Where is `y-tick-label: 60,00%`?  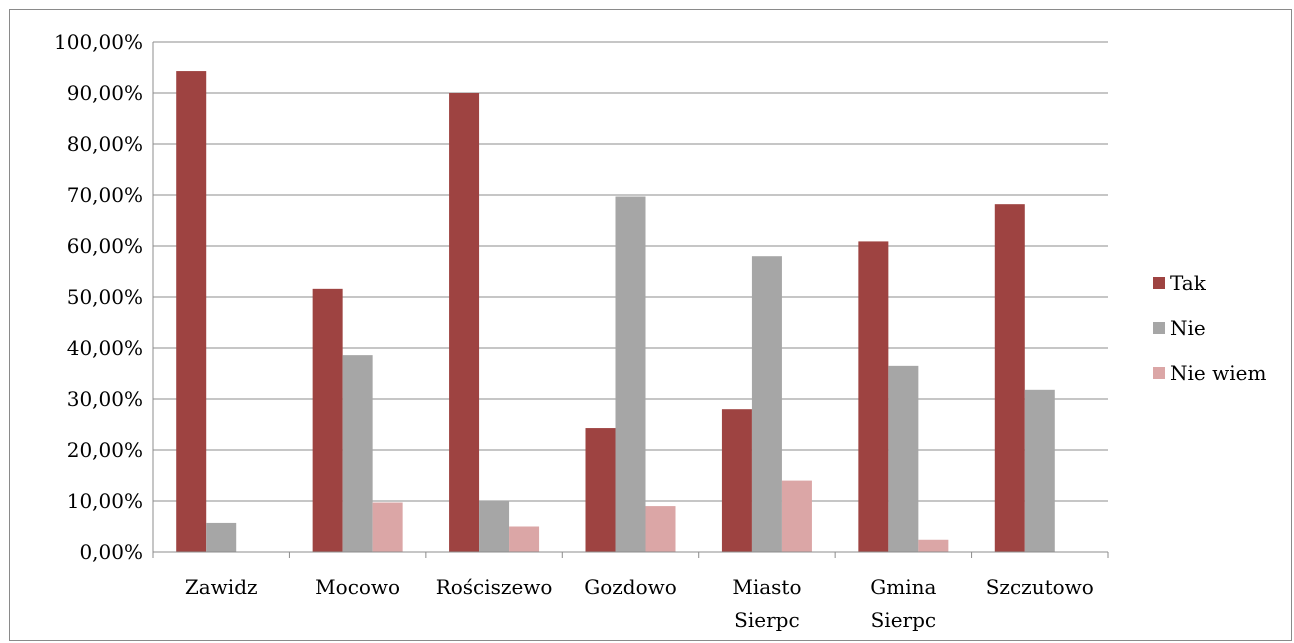
y-tick-label: 60,00% is located at coordinates (105, 246).